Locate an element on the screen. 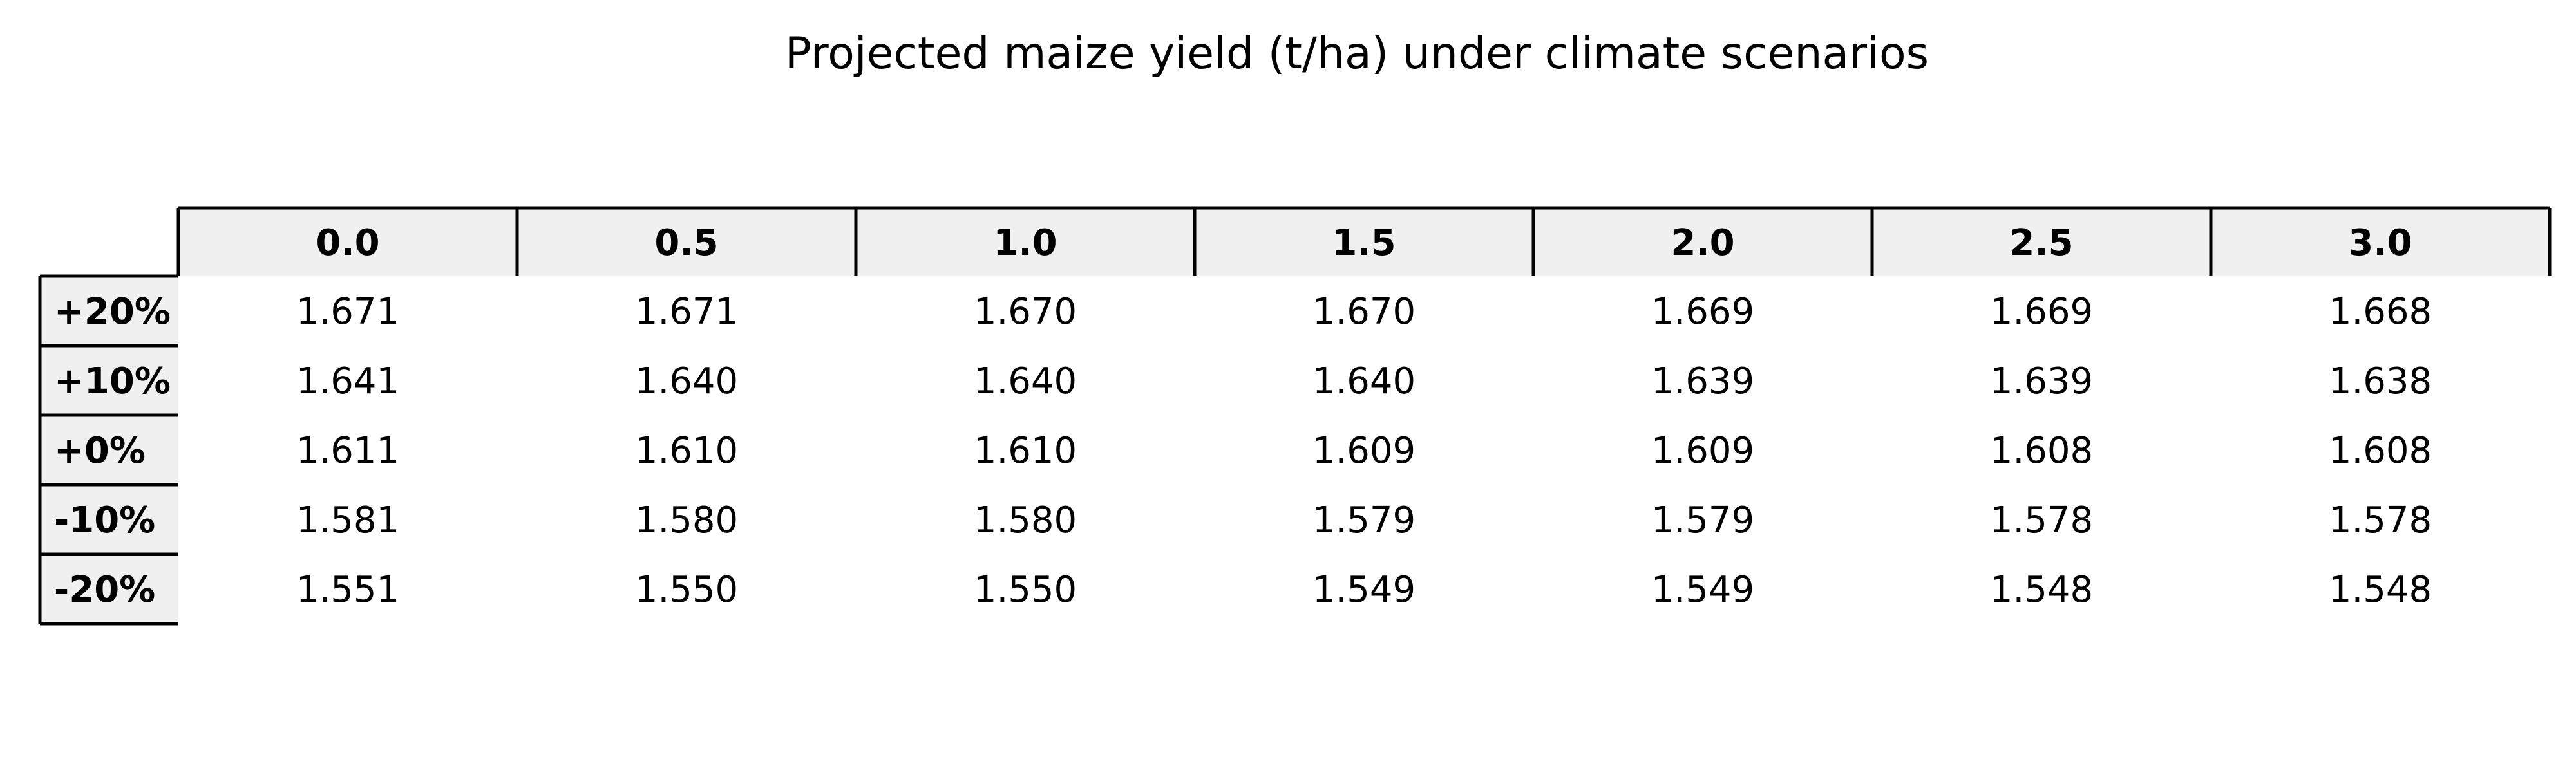  table-cell-value: 1.581 is located at coordinates (348, 520).